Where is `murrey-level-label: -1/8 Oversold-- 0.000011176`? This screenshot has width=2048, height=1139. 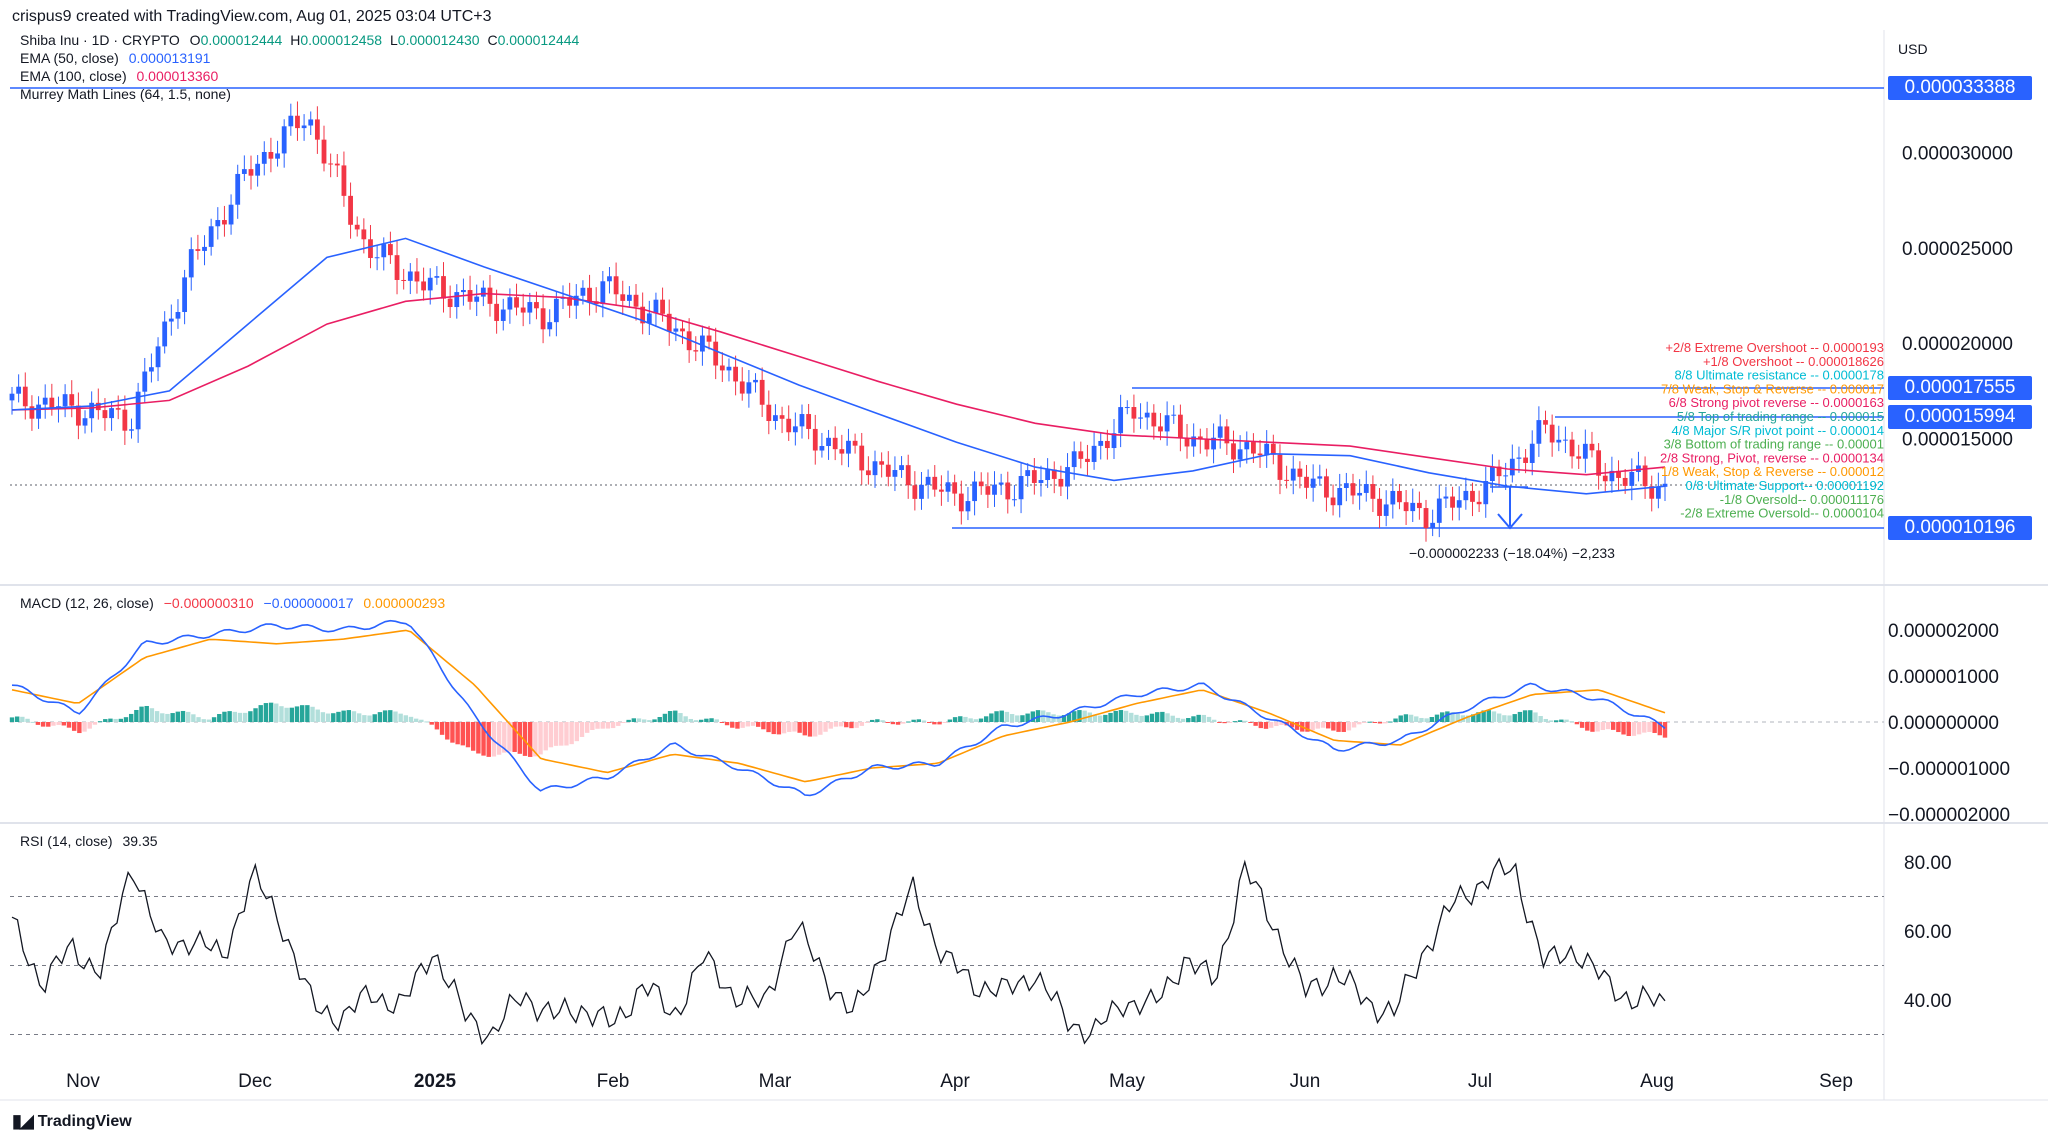
murrey-level-label: -1/8 Oversold-- 0.000011176 is located at coordinates (1802, 499).